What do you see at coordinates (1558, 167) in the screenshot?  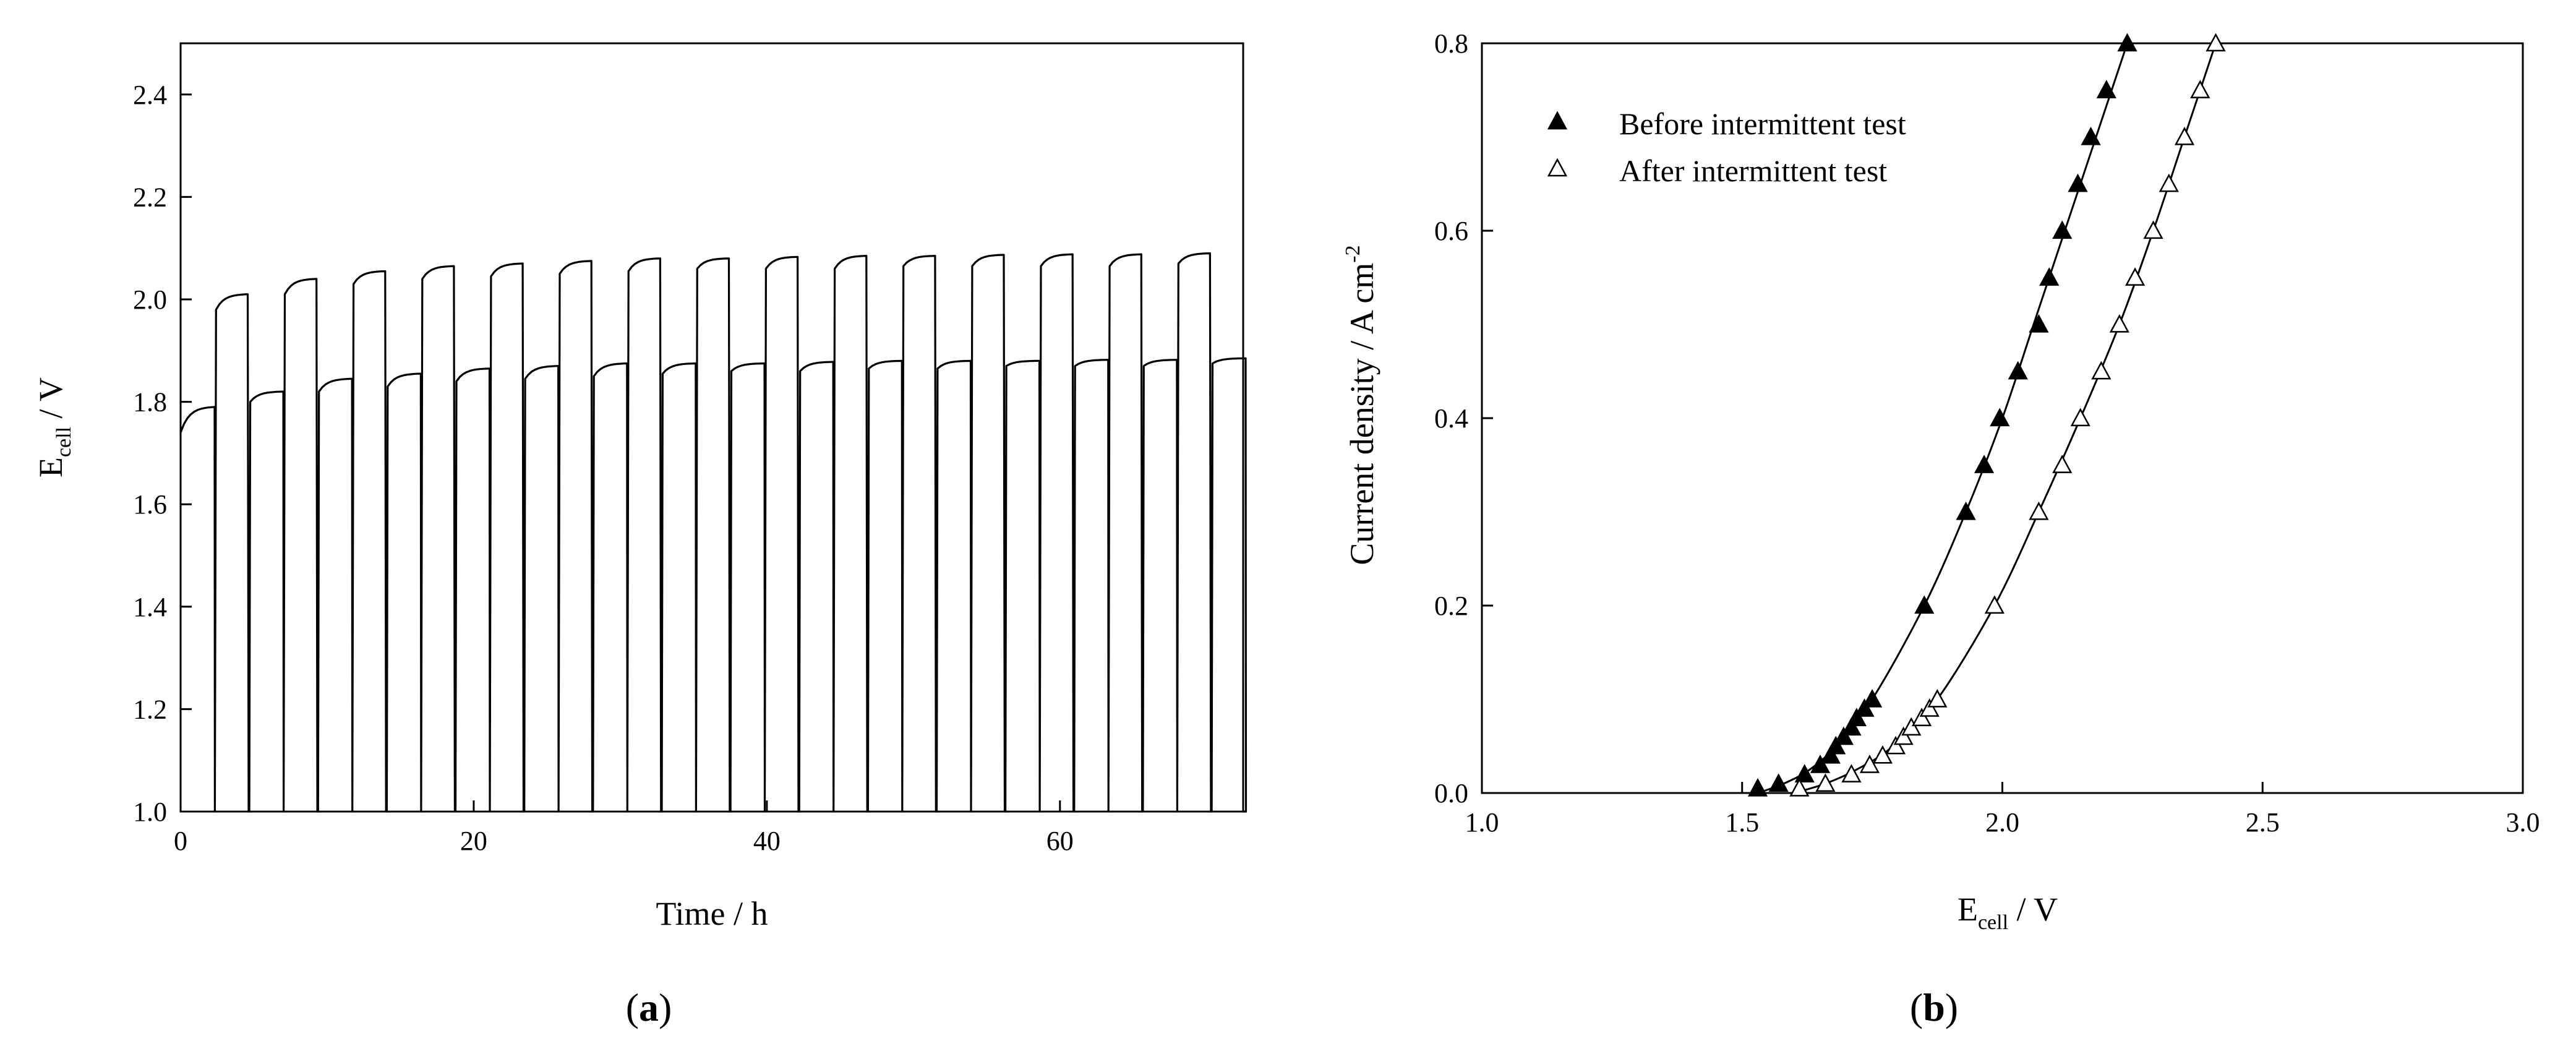 I see `legend-marker-after` at bounding box center [1558, 167].